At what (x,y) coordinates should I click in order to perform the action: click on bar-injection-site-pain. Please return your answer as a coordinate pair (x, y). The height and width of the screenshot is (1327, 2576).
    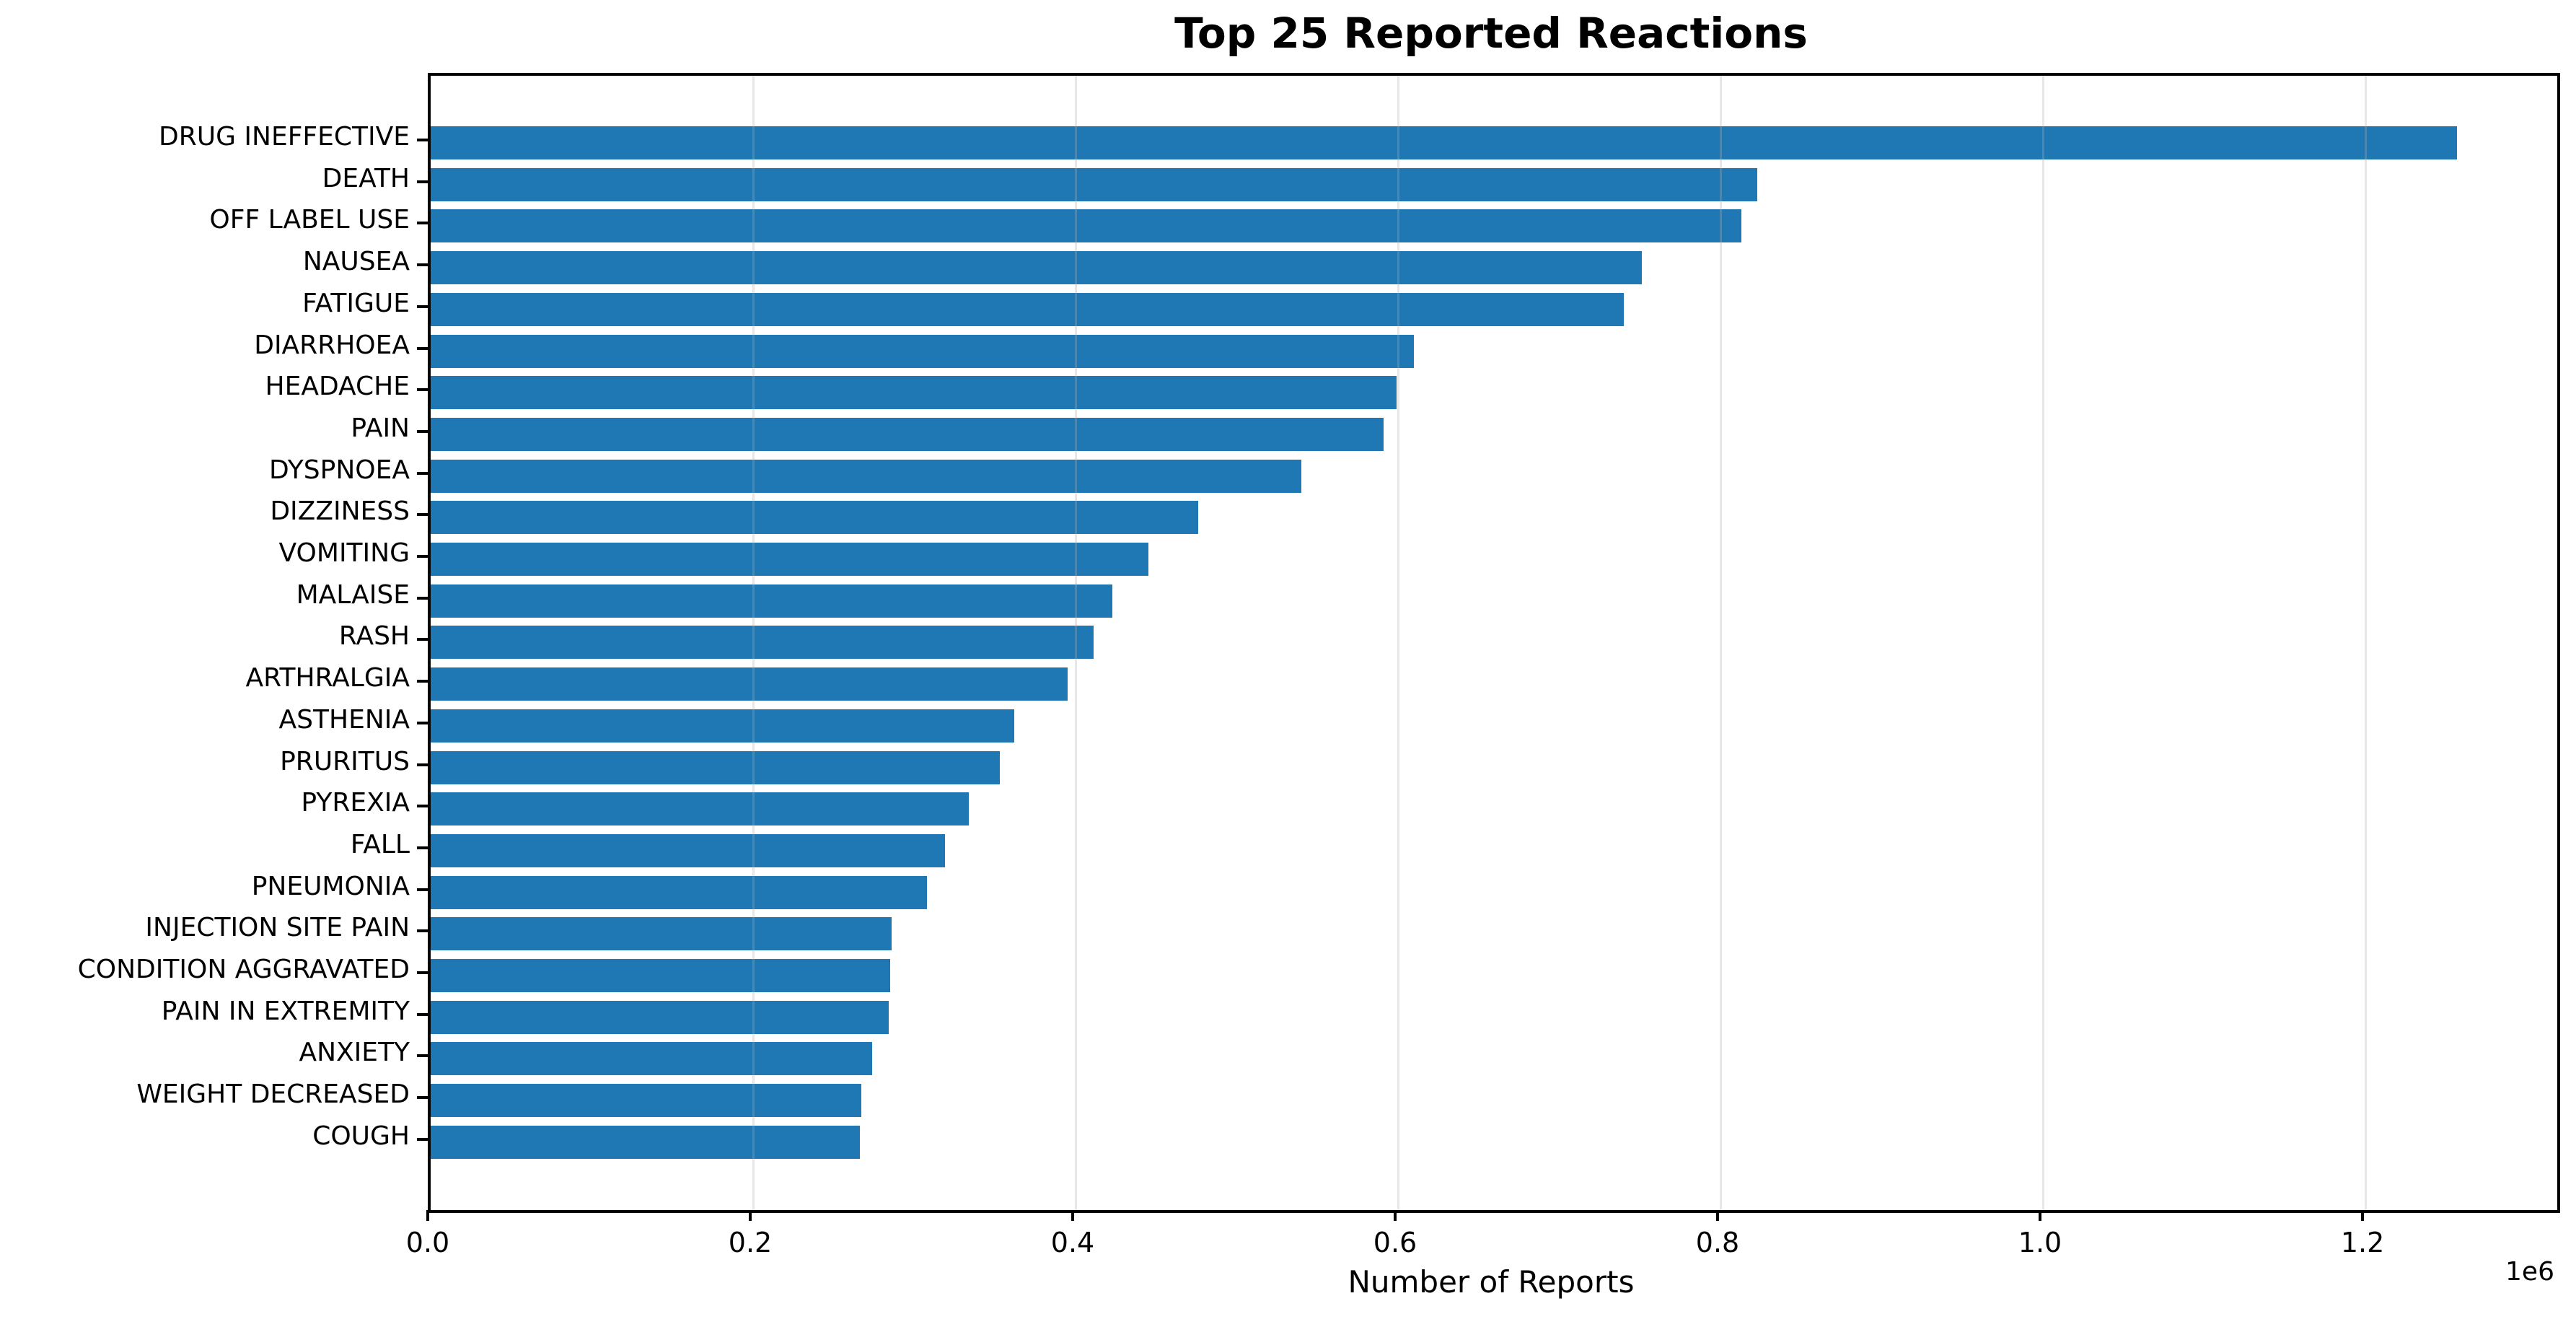
    Looking at the image, I should click on (661, 934).